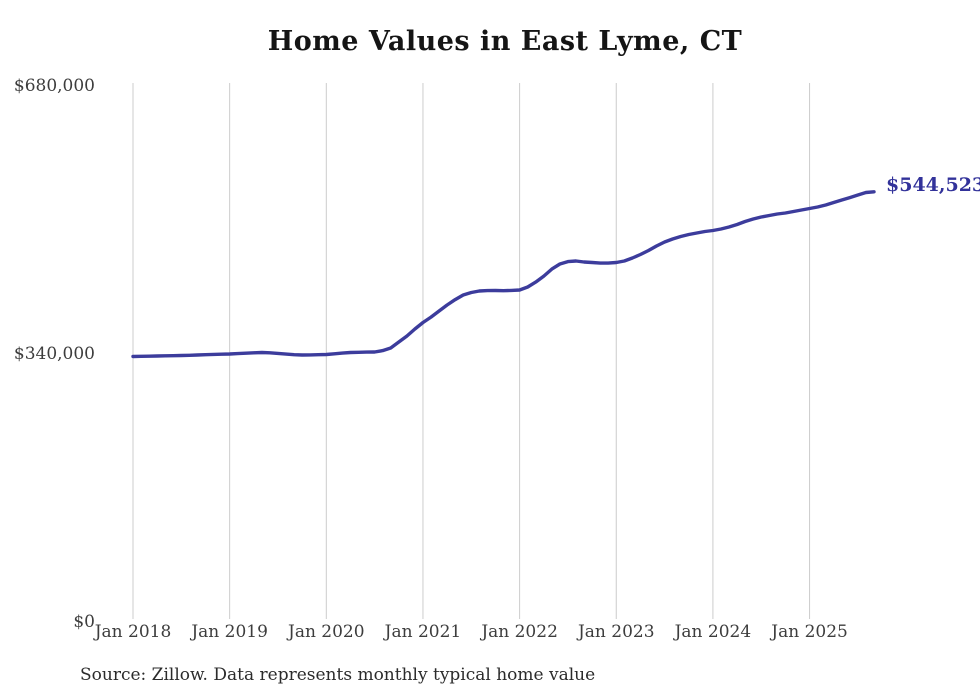 The width and height of the screenshot is (980, 699). Describe the element at coordinates (505, 41) in the screenshot. I see `chart-title: Home Values in East Lyme, CT` at that location.